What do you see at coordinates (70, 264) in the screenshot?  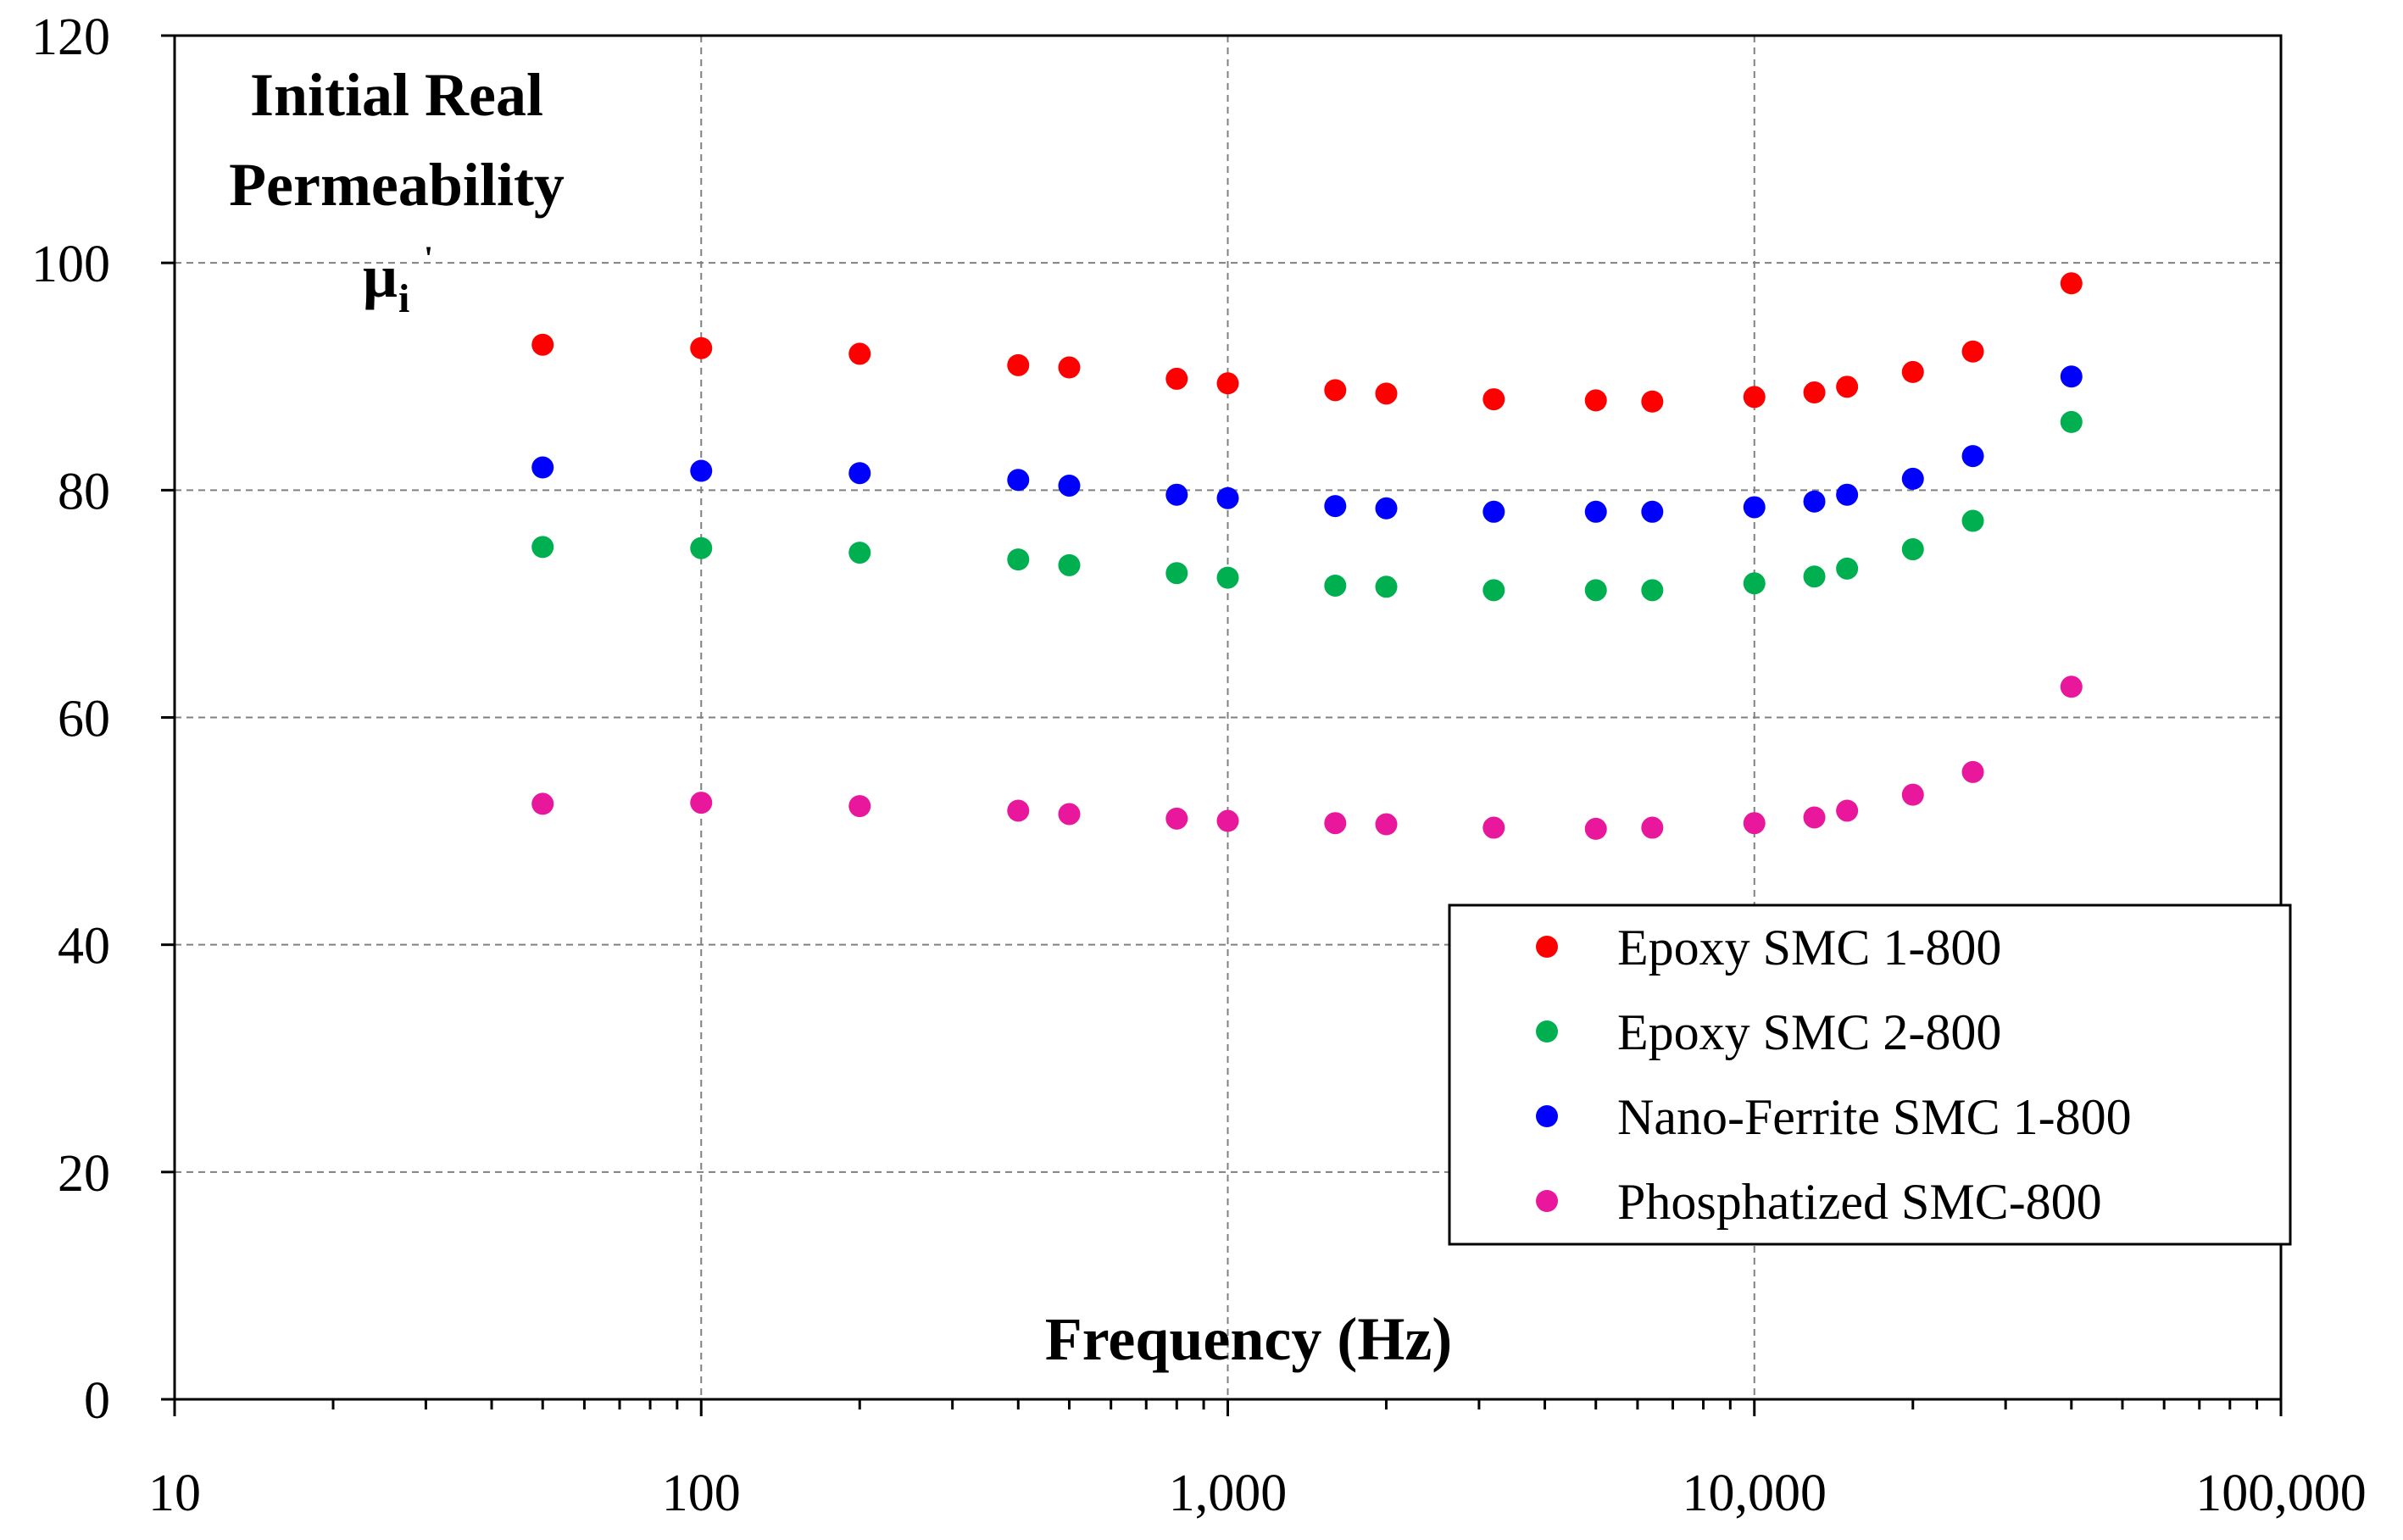 I see `y-tick-label: 100` at bounding box center [70, 264].